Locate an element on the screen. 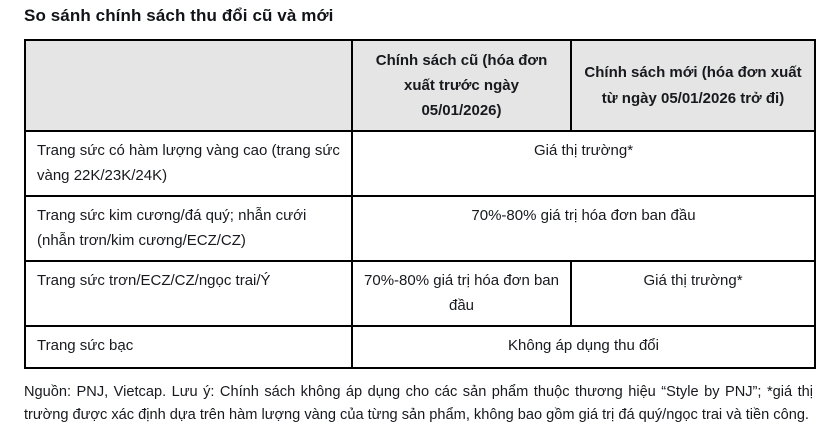  header-cell-item is located at coordinates (188, 85).